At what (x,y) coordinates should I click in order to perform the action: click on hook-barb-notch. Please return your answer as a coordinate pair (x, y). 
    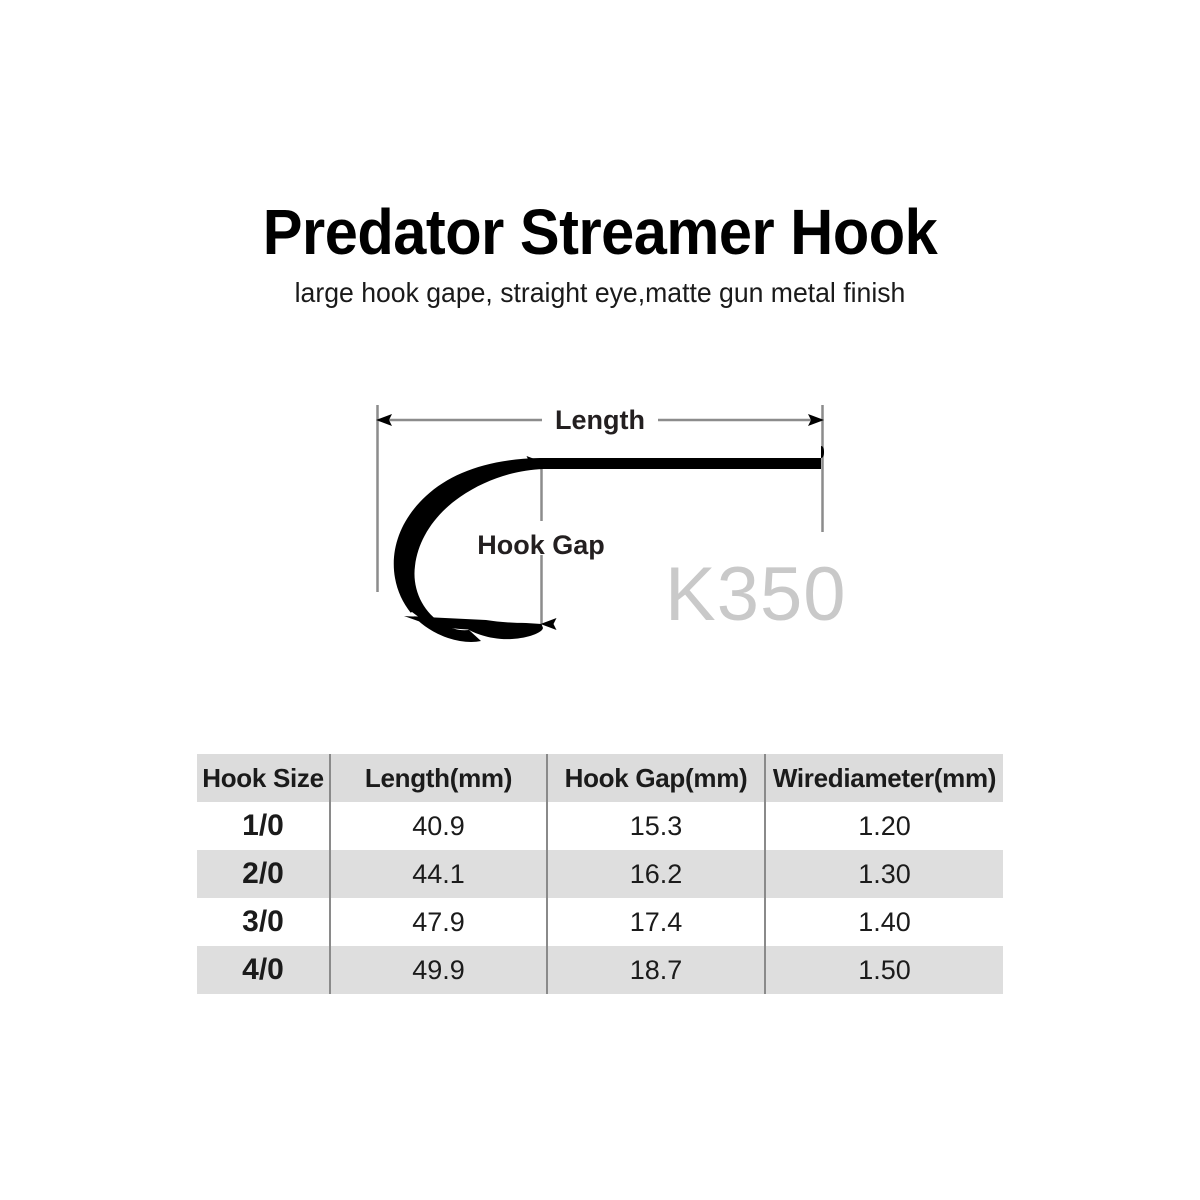
    Looking at the image, I should click on (411, 614).